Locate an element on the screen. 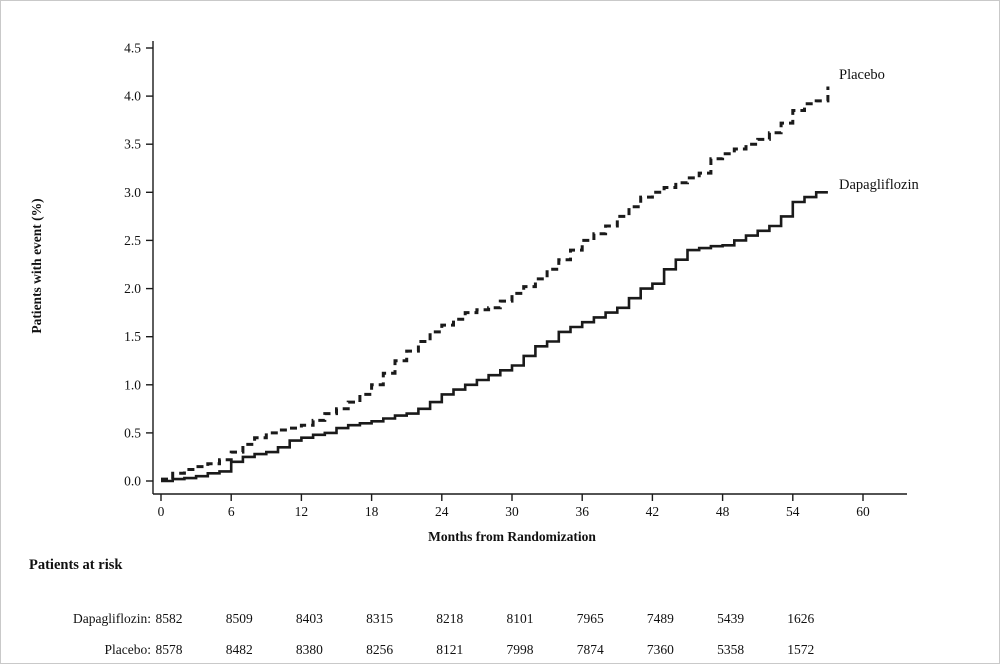  risk-count: 7360 is located at coordinates (660, 649).